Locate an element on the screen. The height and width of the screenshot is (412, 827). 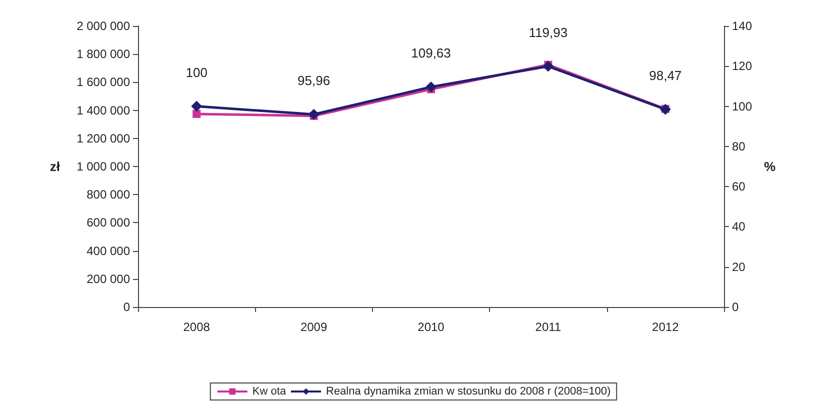
legend-label: Realna dynamika zmian w stosunku do 2008 r (2008=100) is located at coordinates (468, 392).